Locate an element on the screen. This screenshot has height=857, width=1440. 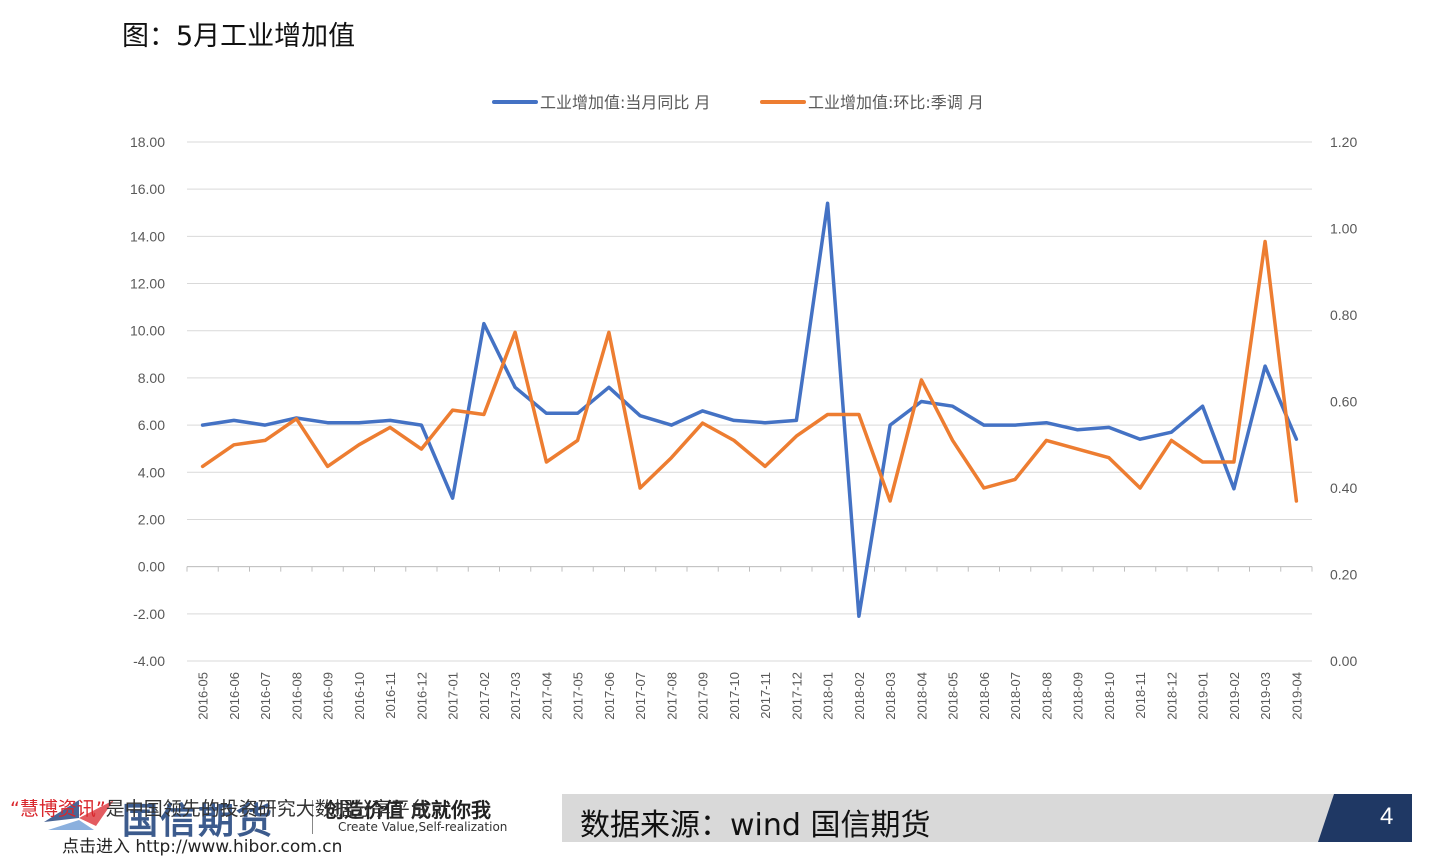
legend-label-2: 工业增加值:环比:季调 月 is located at coordinates (896, 102).